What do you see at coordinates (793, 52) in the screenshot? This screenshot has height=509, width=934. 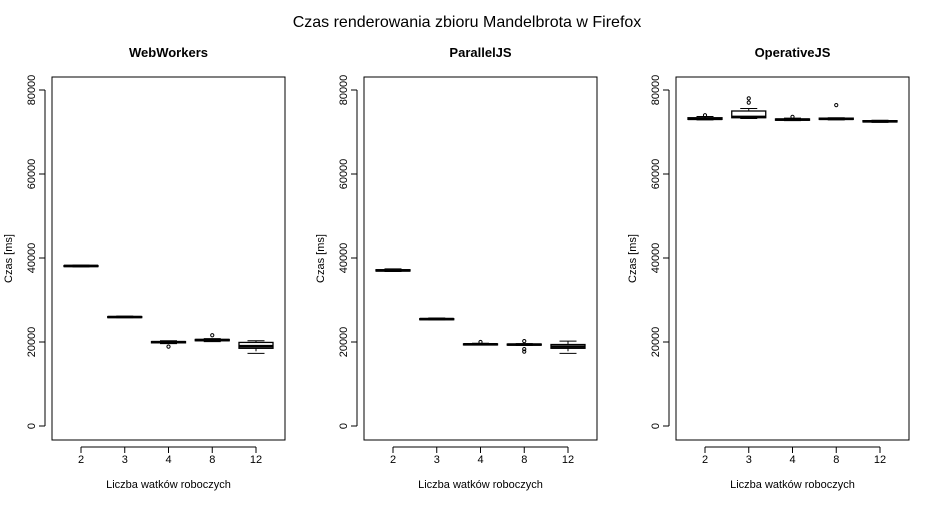 I see `panel-title: OperativeJS` at bounding box center [793, 52].